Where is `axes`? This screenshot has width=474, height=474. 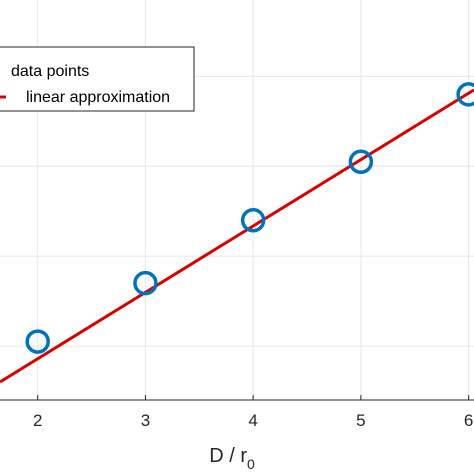
axes is located at coordinates (237, 398).